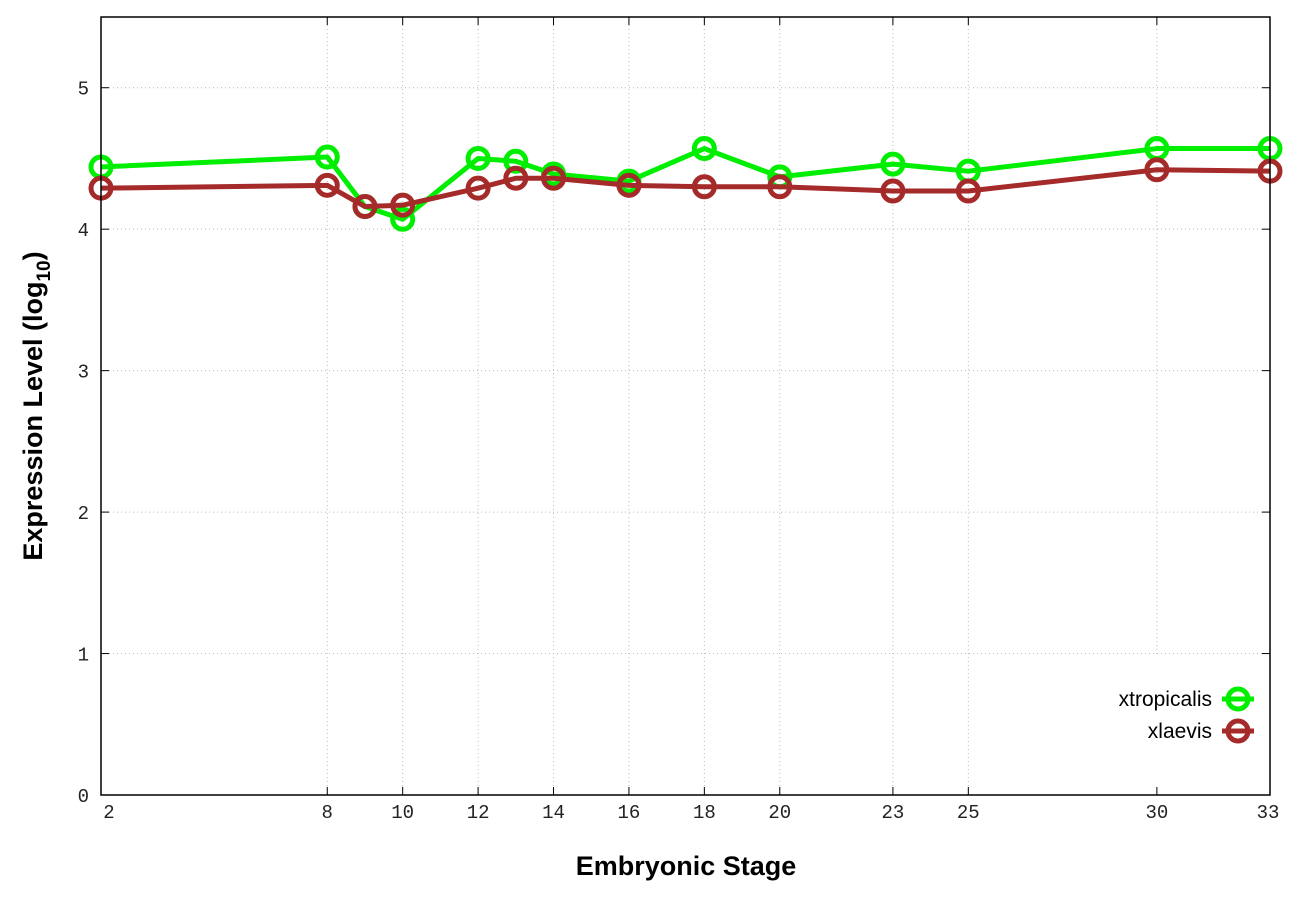 The image size is (1296, 907). What do you see at coordinates (36, 405) in the screenshot?
I see `y-axis-label: Expression Level (log10)` at bounding box center [36, 405].